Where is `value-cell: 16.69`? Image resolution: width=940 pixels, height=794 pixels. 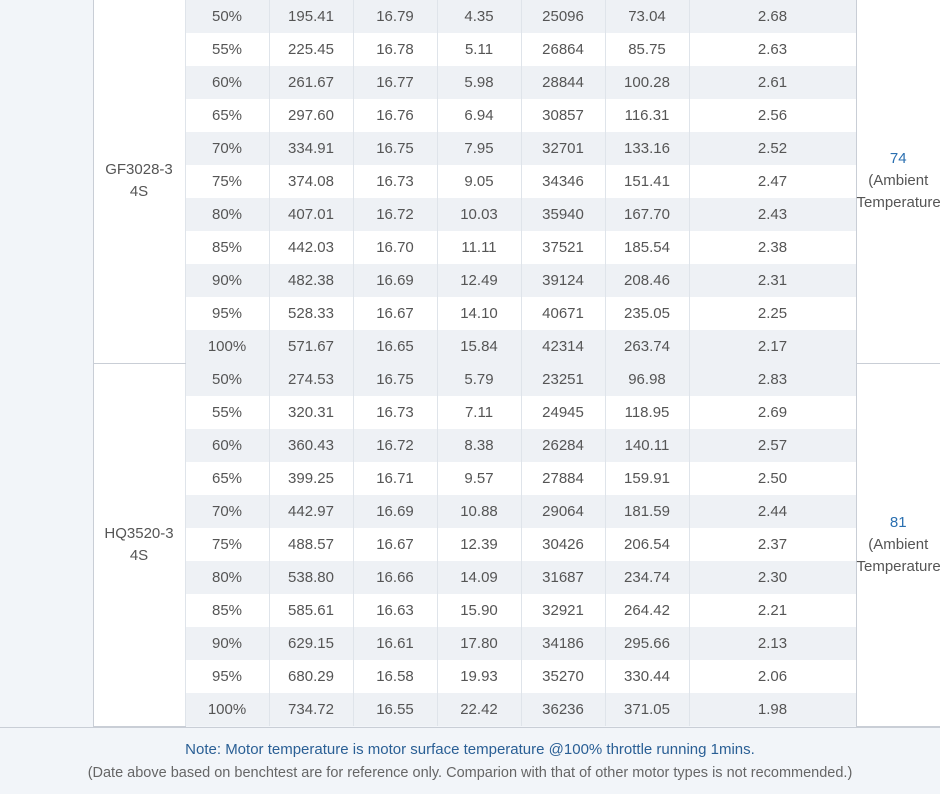
value-cell: 16.69 is located at coordinates (395, 511).